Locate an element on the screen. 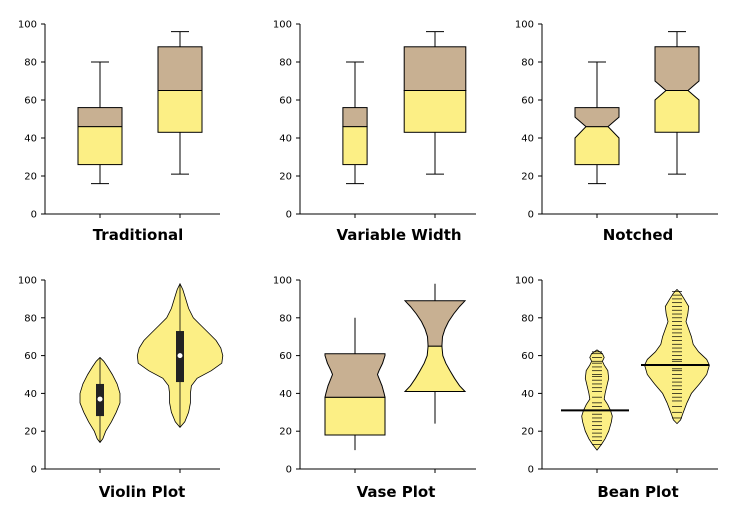 The height and width of the screenshot is (517, 750). y-tick-label-violin-40: 40 is located at coordinates (30, 394).